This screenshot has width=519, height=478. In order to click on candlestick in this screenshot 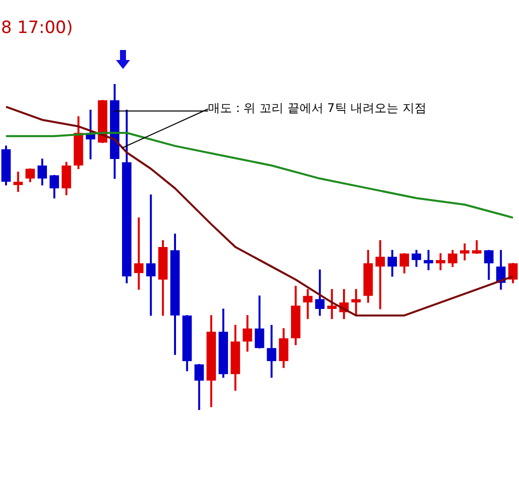, I will do `click(151, 255)`.